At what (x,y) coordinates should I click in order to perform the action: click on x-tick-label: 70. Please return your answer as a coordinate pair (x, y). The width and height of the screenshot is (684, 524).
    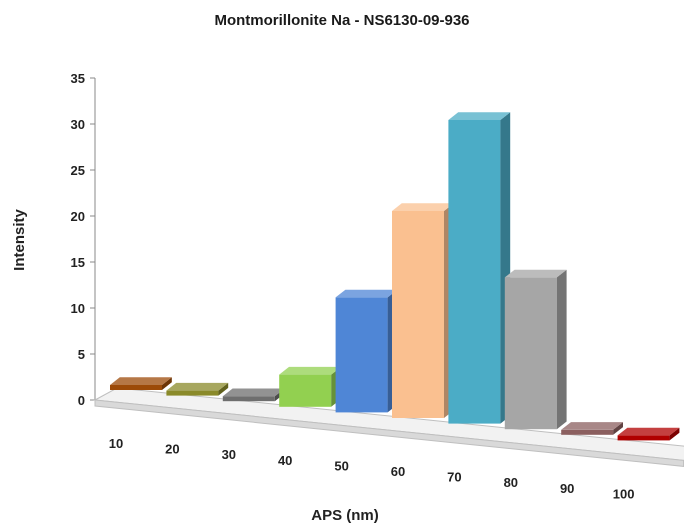
    Looking at the image, I should click on (454, 477).